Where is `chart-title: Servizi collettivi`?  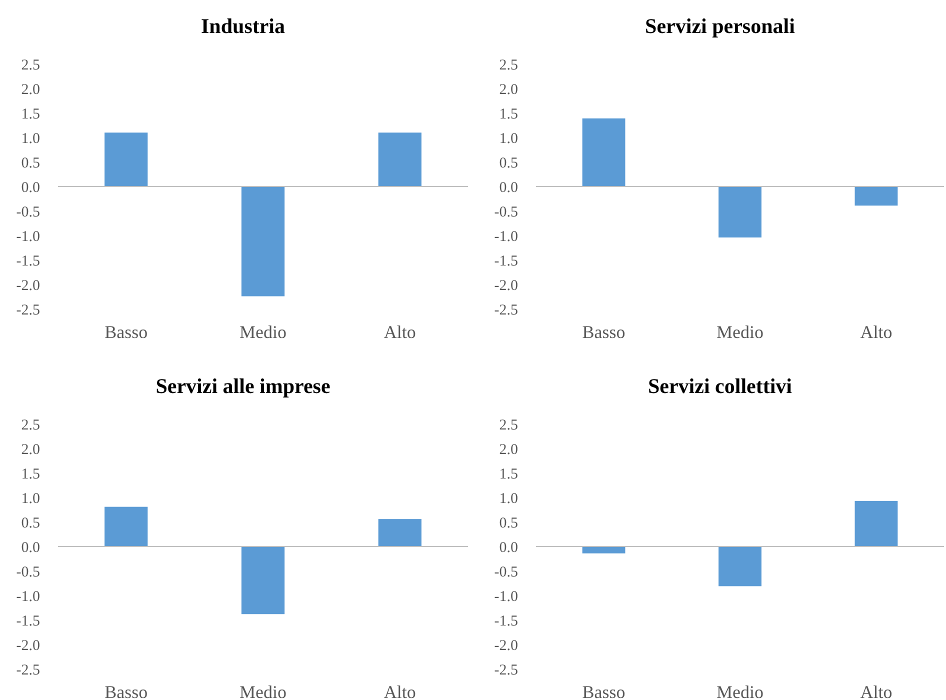
chart-title: Servizi collettivi is located at coordinates (720, 386).